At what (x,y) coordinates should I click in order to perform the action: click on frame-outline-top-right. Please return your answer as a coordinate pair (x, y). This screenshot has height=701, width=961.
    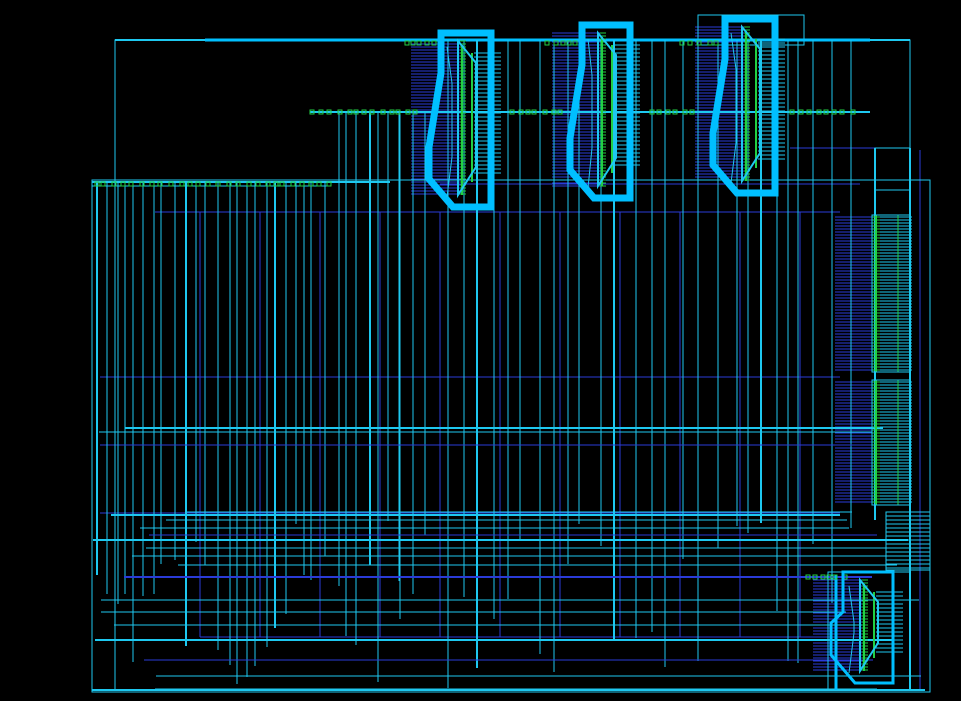
    Looking at the image, I should click on (751, 30).